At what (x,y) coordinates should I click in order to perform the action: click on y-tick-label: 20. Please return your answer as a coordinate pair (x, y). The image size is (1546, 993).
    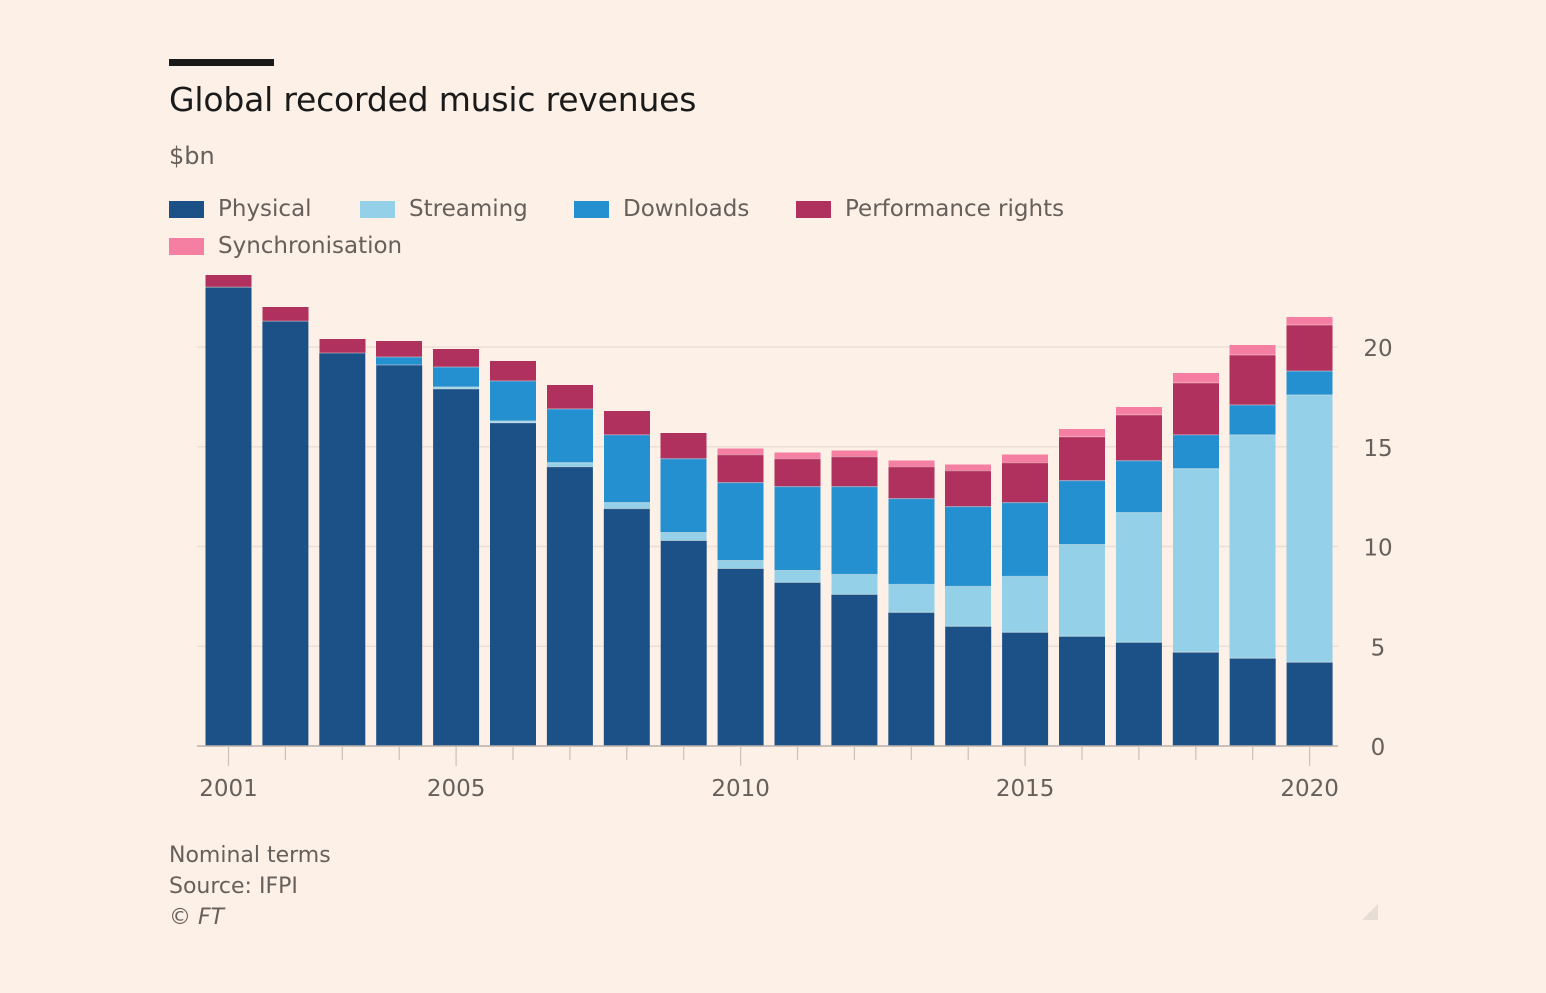
    Looking at the image, I should click on (1377, 349).